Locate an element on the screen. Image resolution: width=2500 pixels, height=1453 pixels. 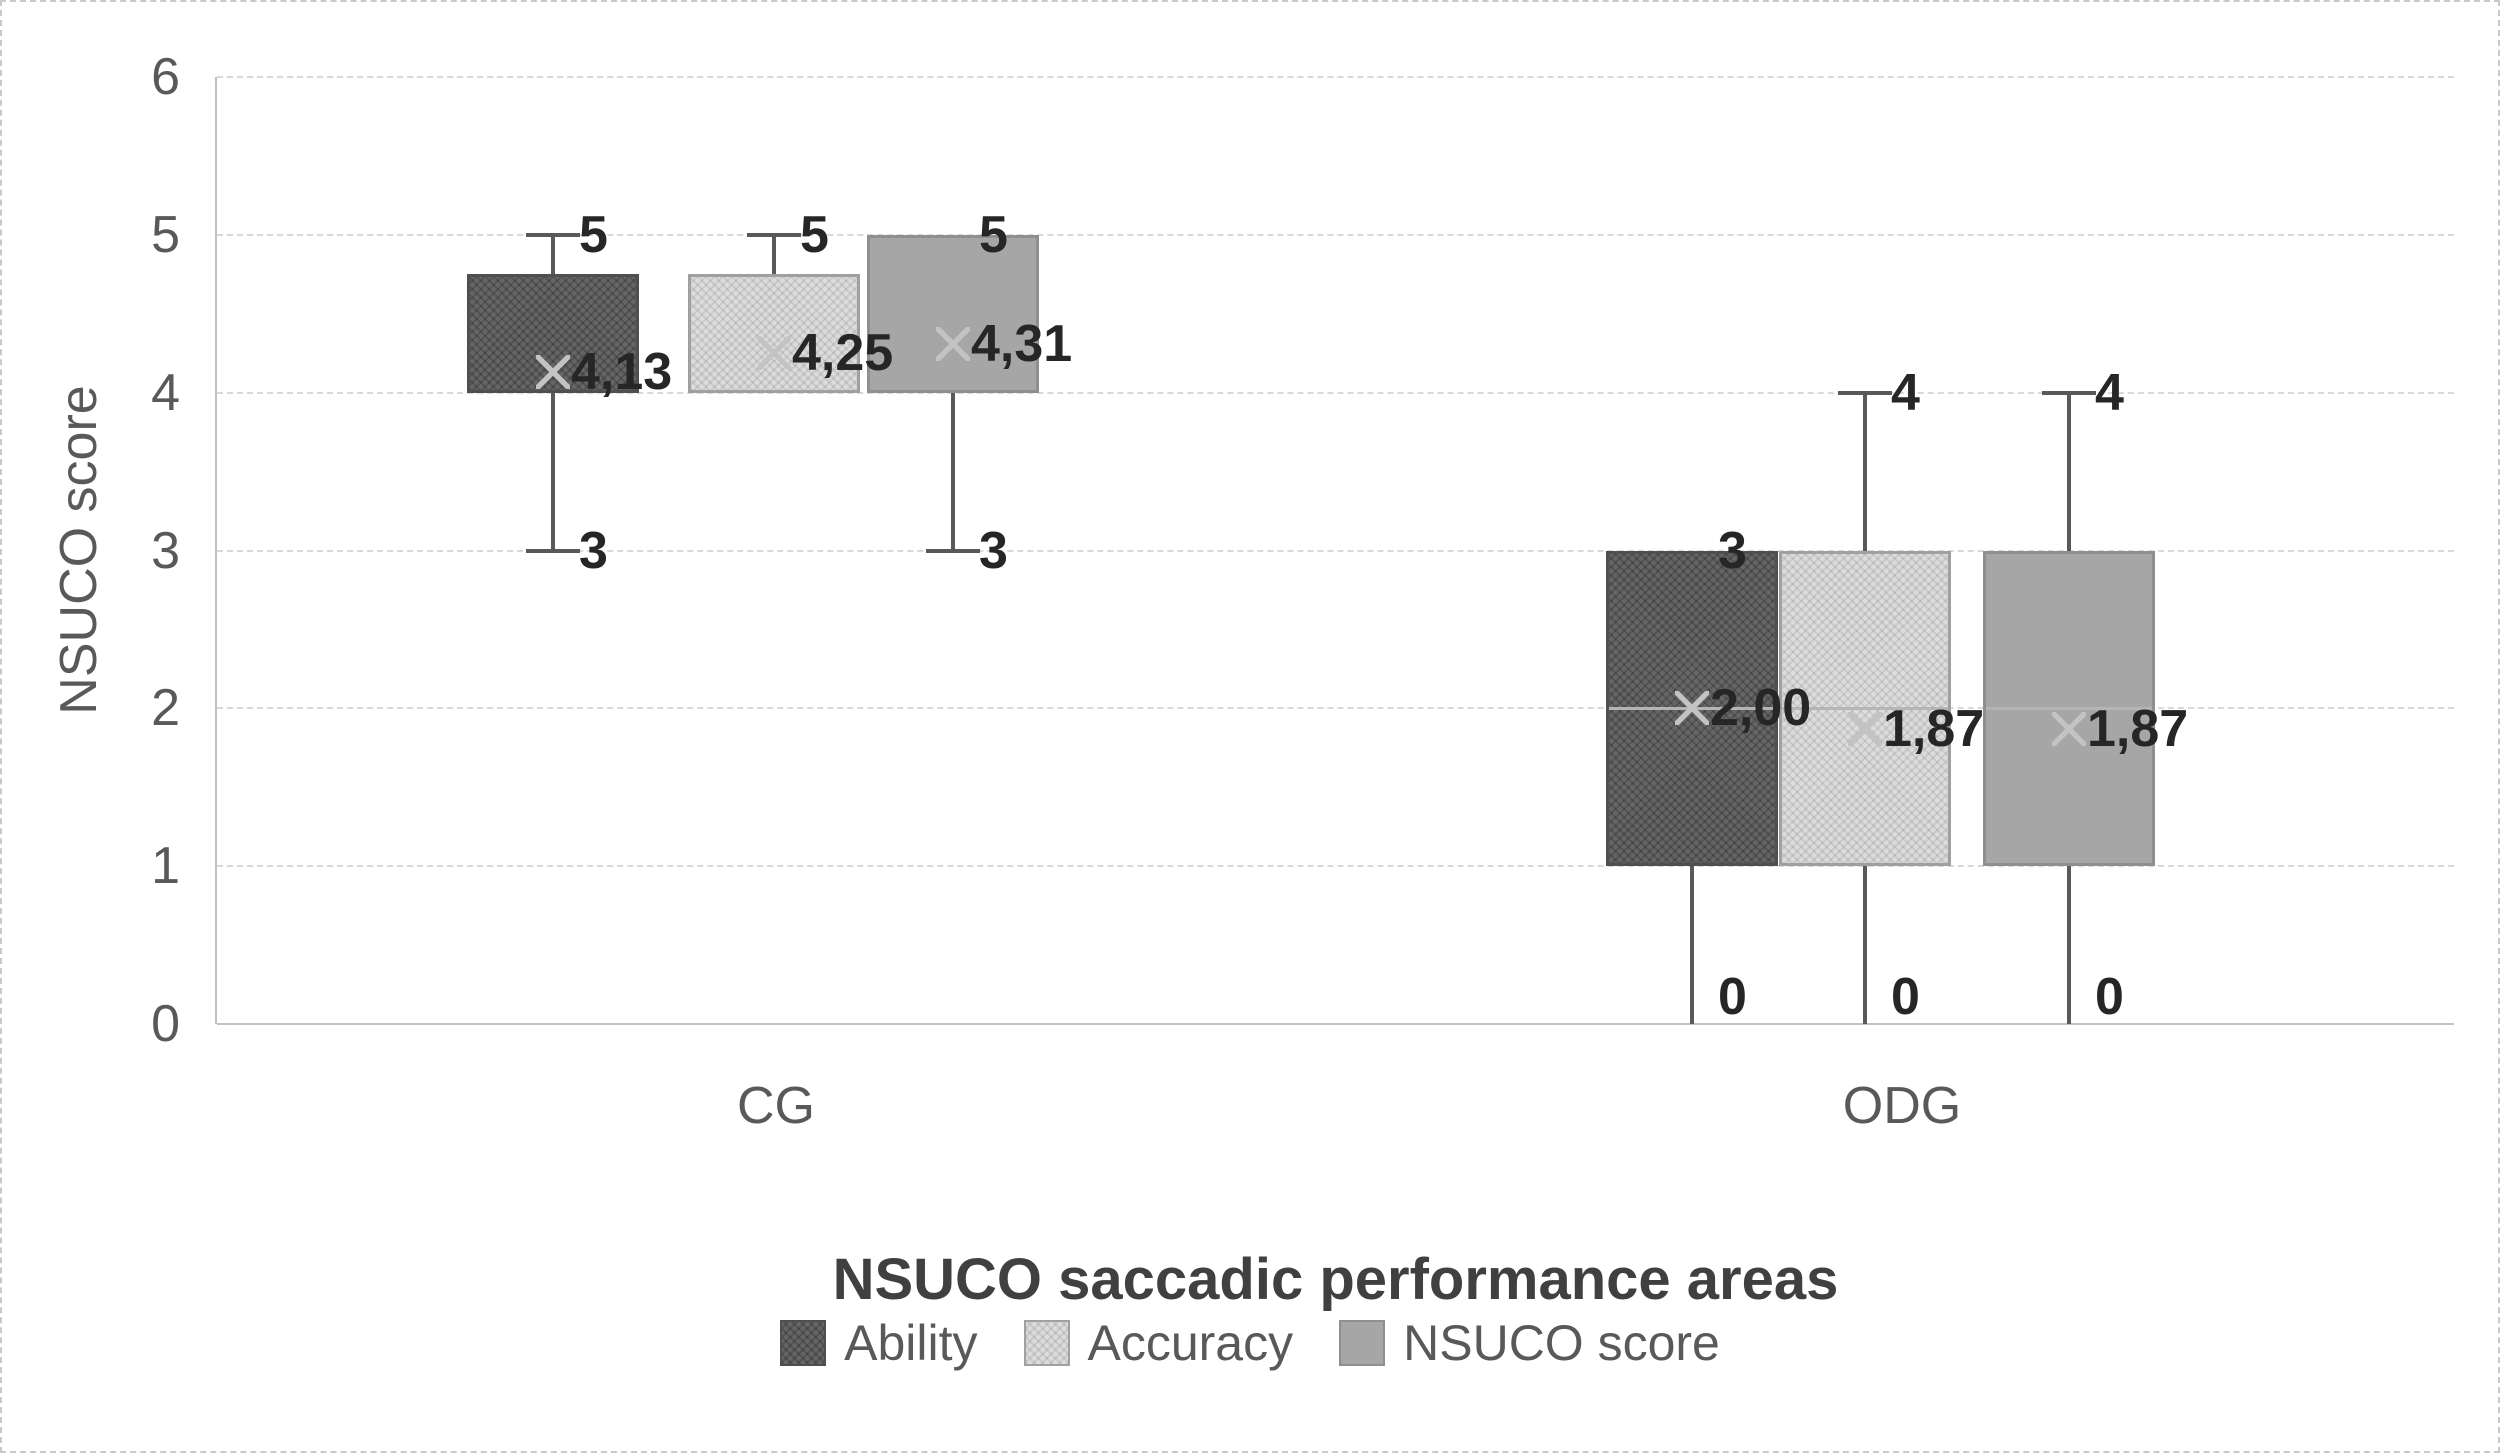
mean-marker-ODG-accuracy is located at coordinates (1865, 729).